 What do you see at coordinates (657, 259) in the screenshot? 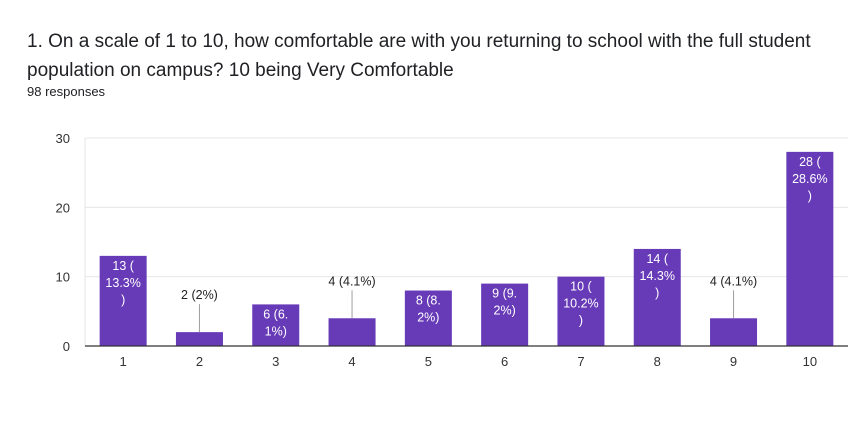
I see `data-label: 14 (` at bounding box center [657, 259].